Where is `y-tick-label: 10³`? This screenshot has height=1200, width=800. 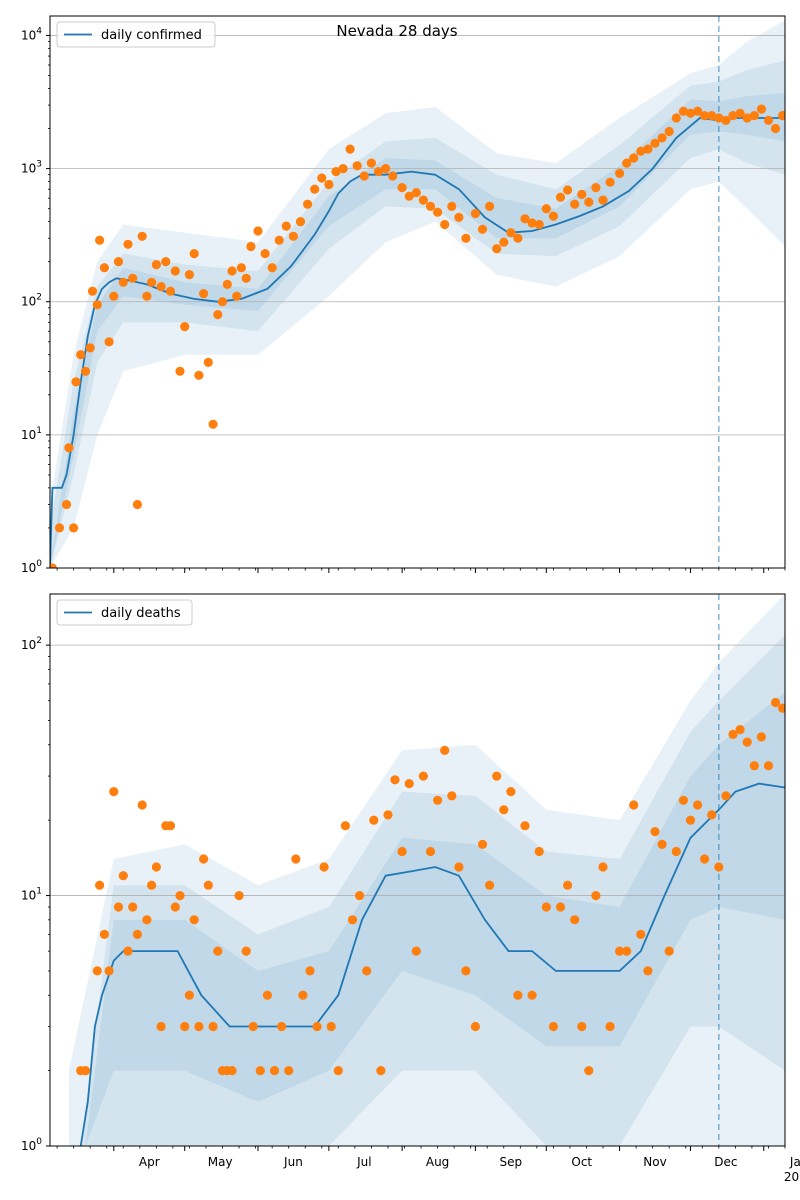 y-tick-label: 10³ is located at coordinates (31, 168).